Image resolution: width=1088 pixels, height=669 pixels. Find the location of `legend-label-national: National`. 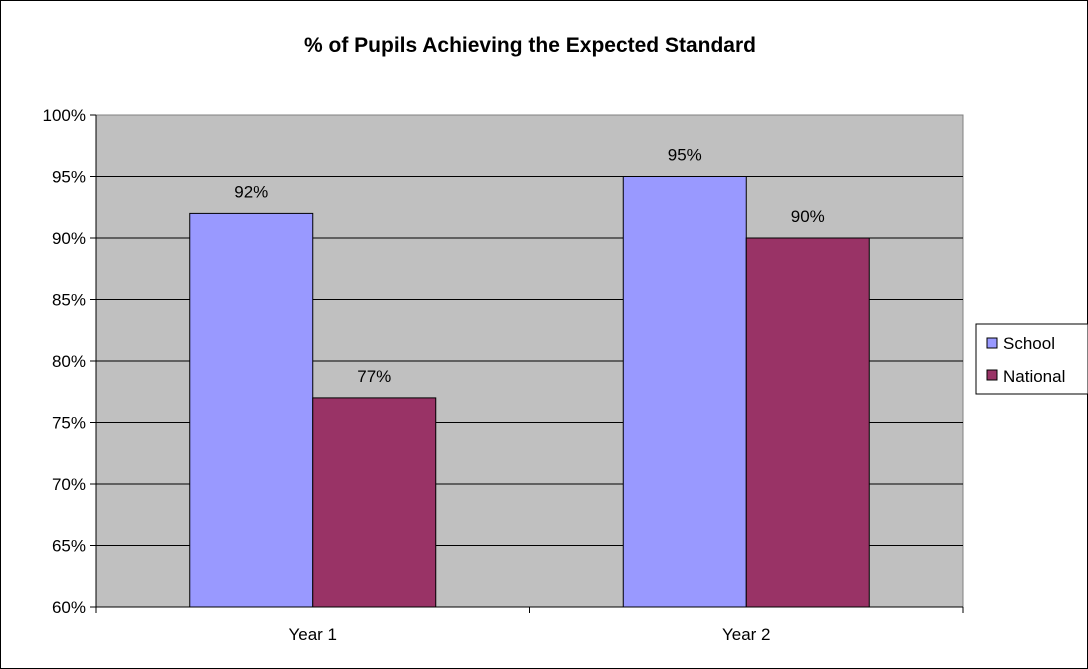

legend-label-national: National is located at coordinates (1034, 376).